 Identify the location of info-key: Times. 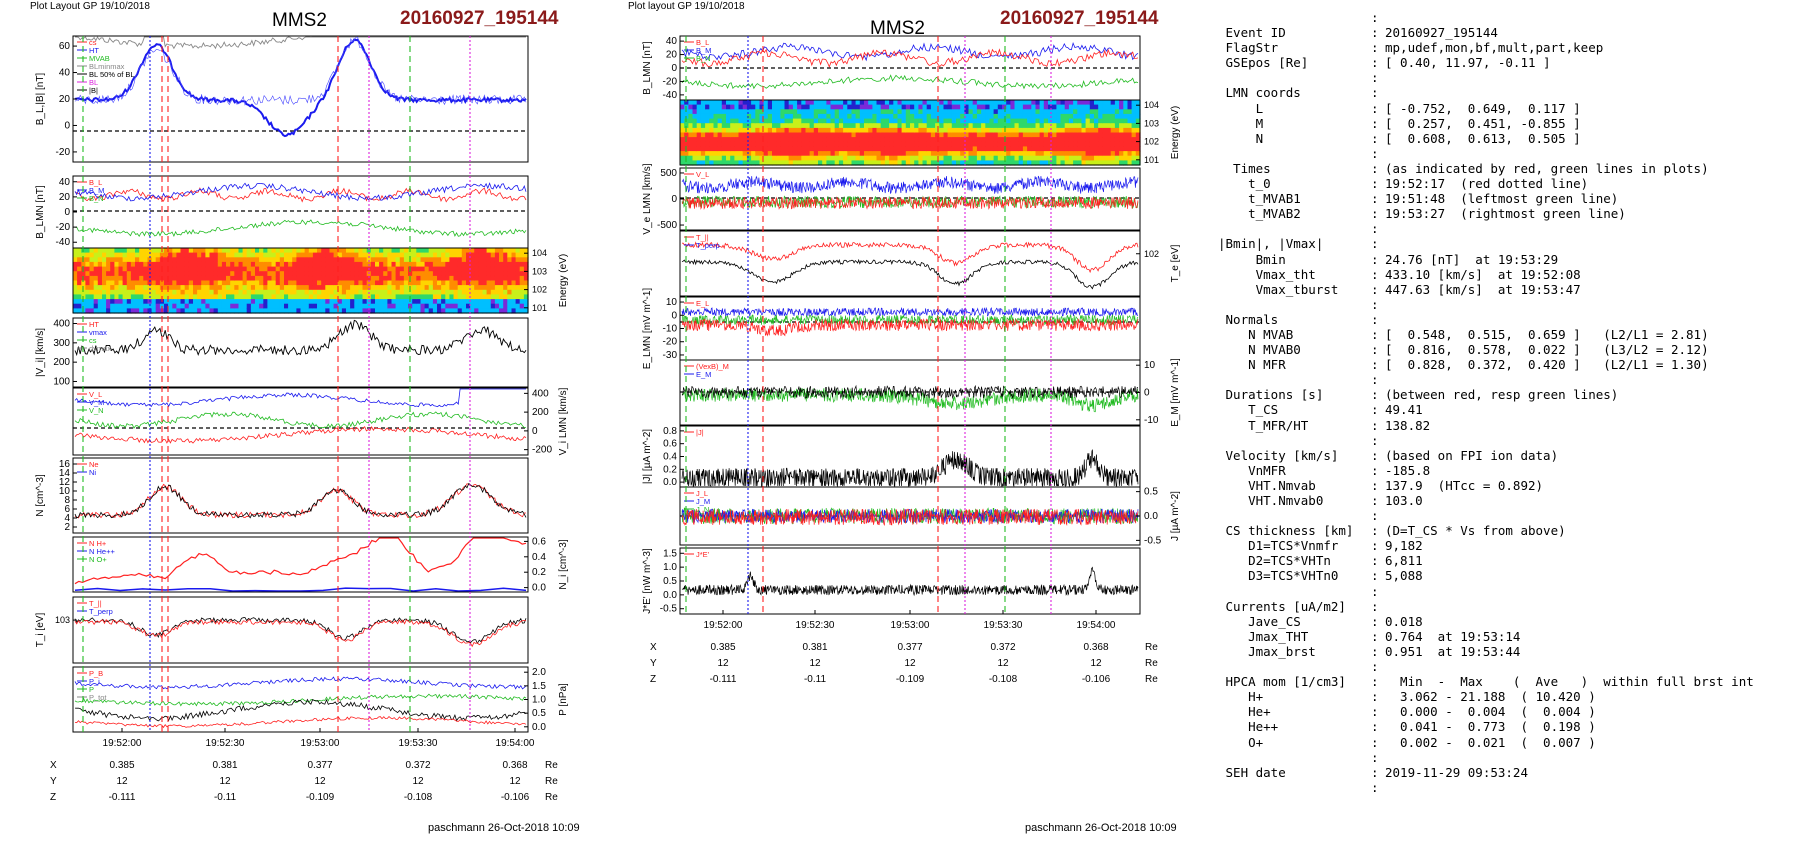
(1244, 168).